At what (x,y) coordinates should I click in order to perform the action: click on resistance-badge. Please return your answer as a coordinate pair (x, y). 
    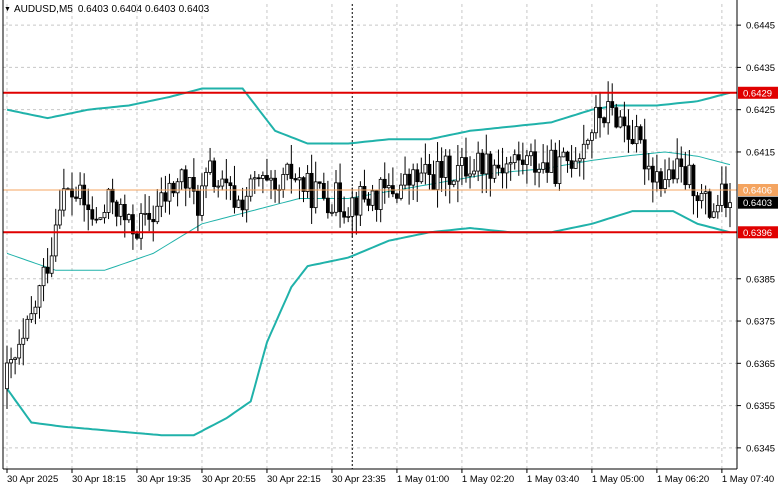
    Looking at the image, I should click on (758, 92).